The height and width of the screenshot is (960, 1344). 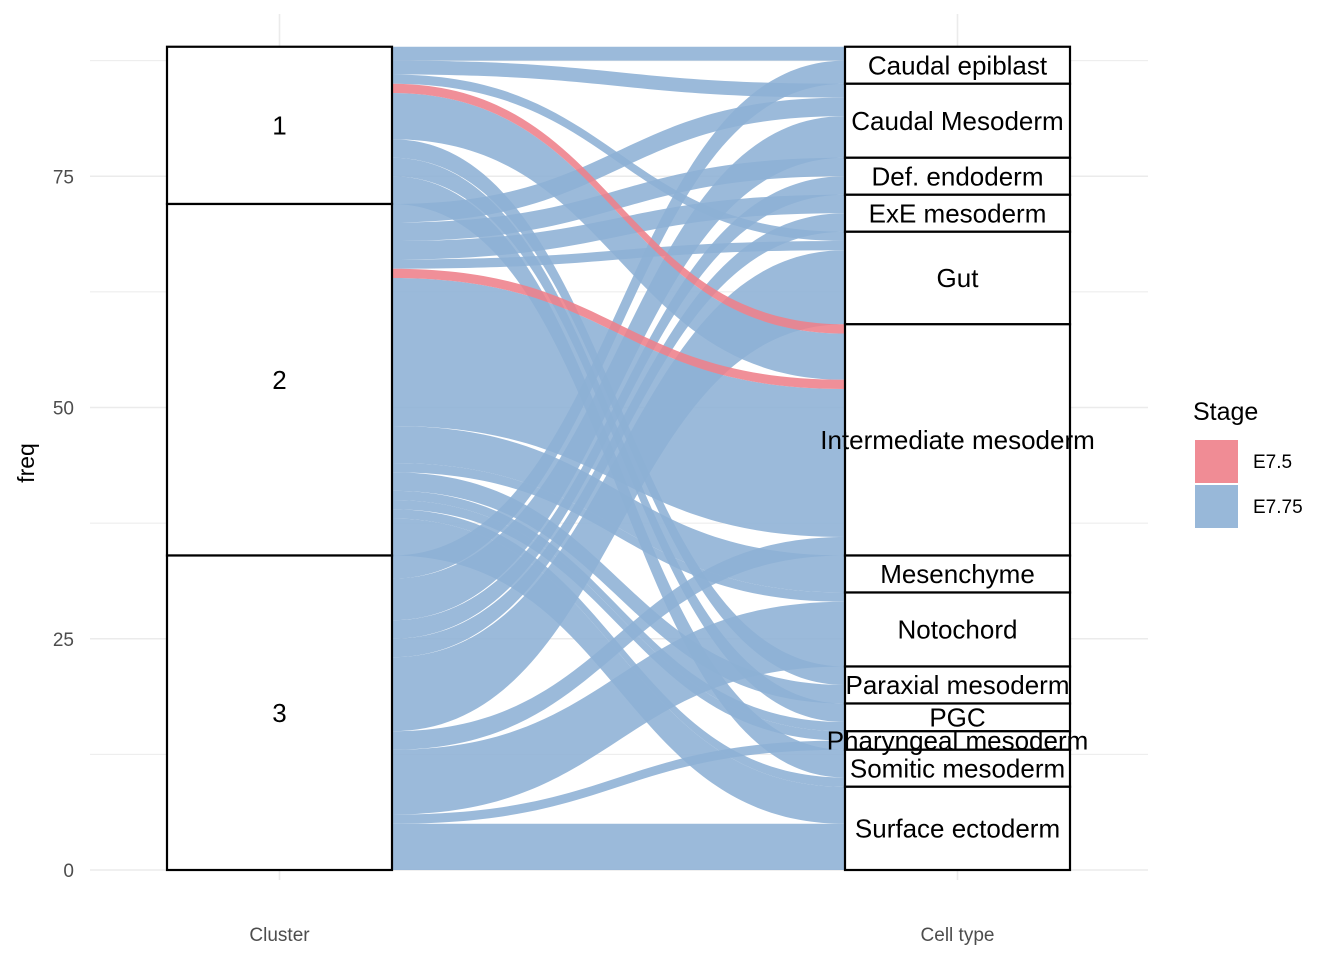 I want to click on cell-type-label-gut: Gut, so click(x=958, y=278).